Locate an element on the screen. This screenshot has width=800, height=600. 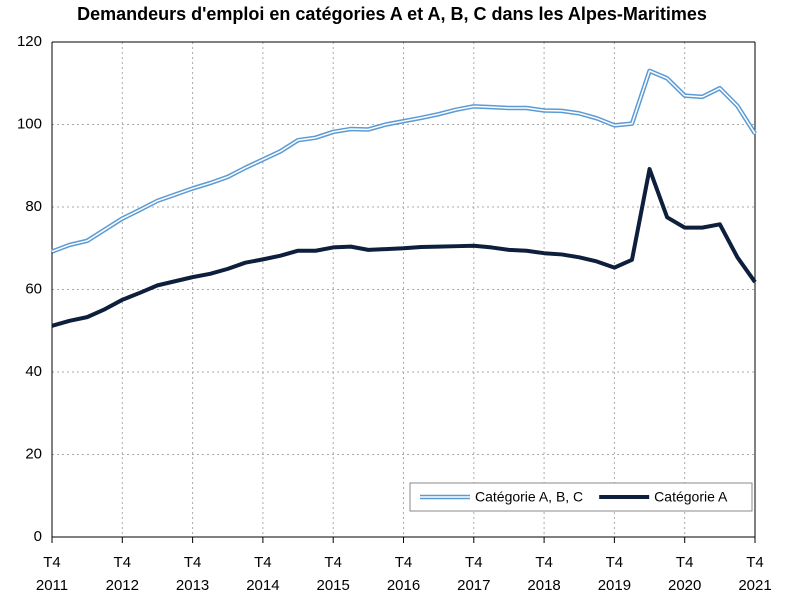
x-tick-label: T4 2015 is located at coordinates (333, 574).